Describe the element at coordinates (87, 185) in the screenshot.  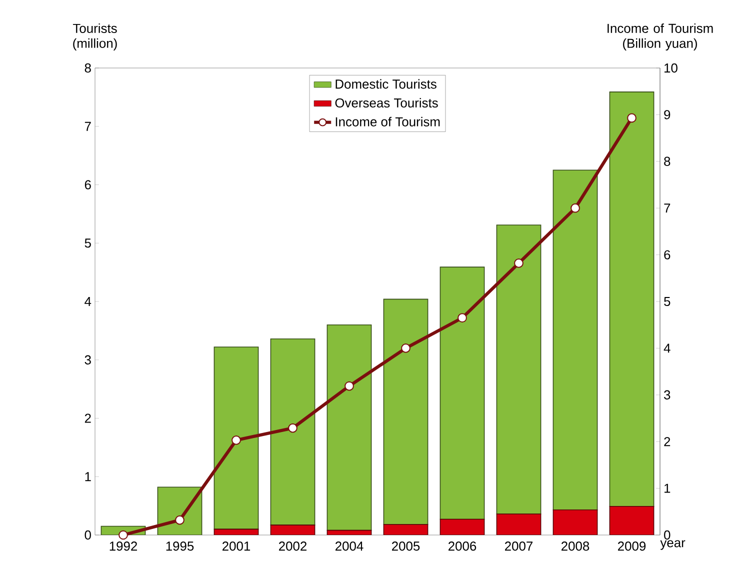
I see `y-tick-label: 6` at that location.